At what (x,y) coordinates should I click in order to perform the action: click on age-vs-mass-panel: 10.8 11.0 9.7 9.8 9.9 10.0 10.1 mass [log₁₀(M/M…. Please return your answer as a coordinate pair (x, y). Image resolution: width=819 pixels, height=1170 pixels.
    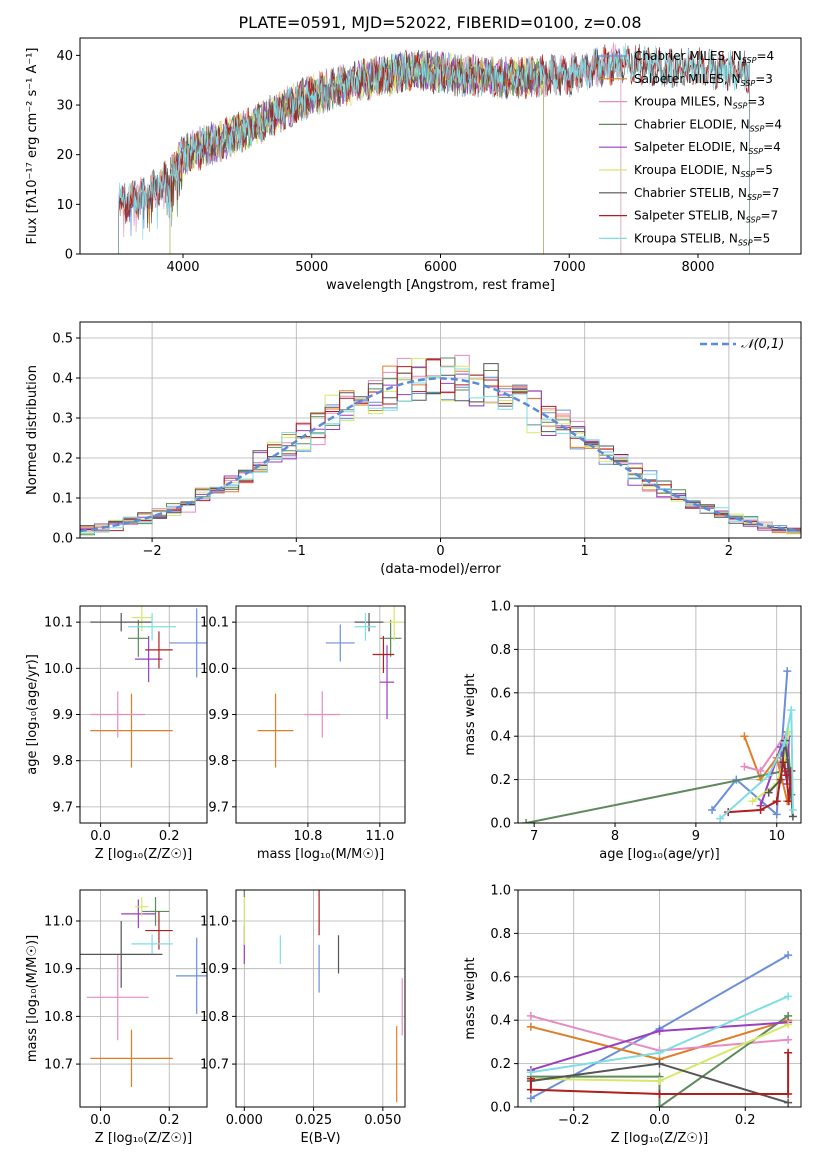
    Looking at the image, I should click on (303, 733).